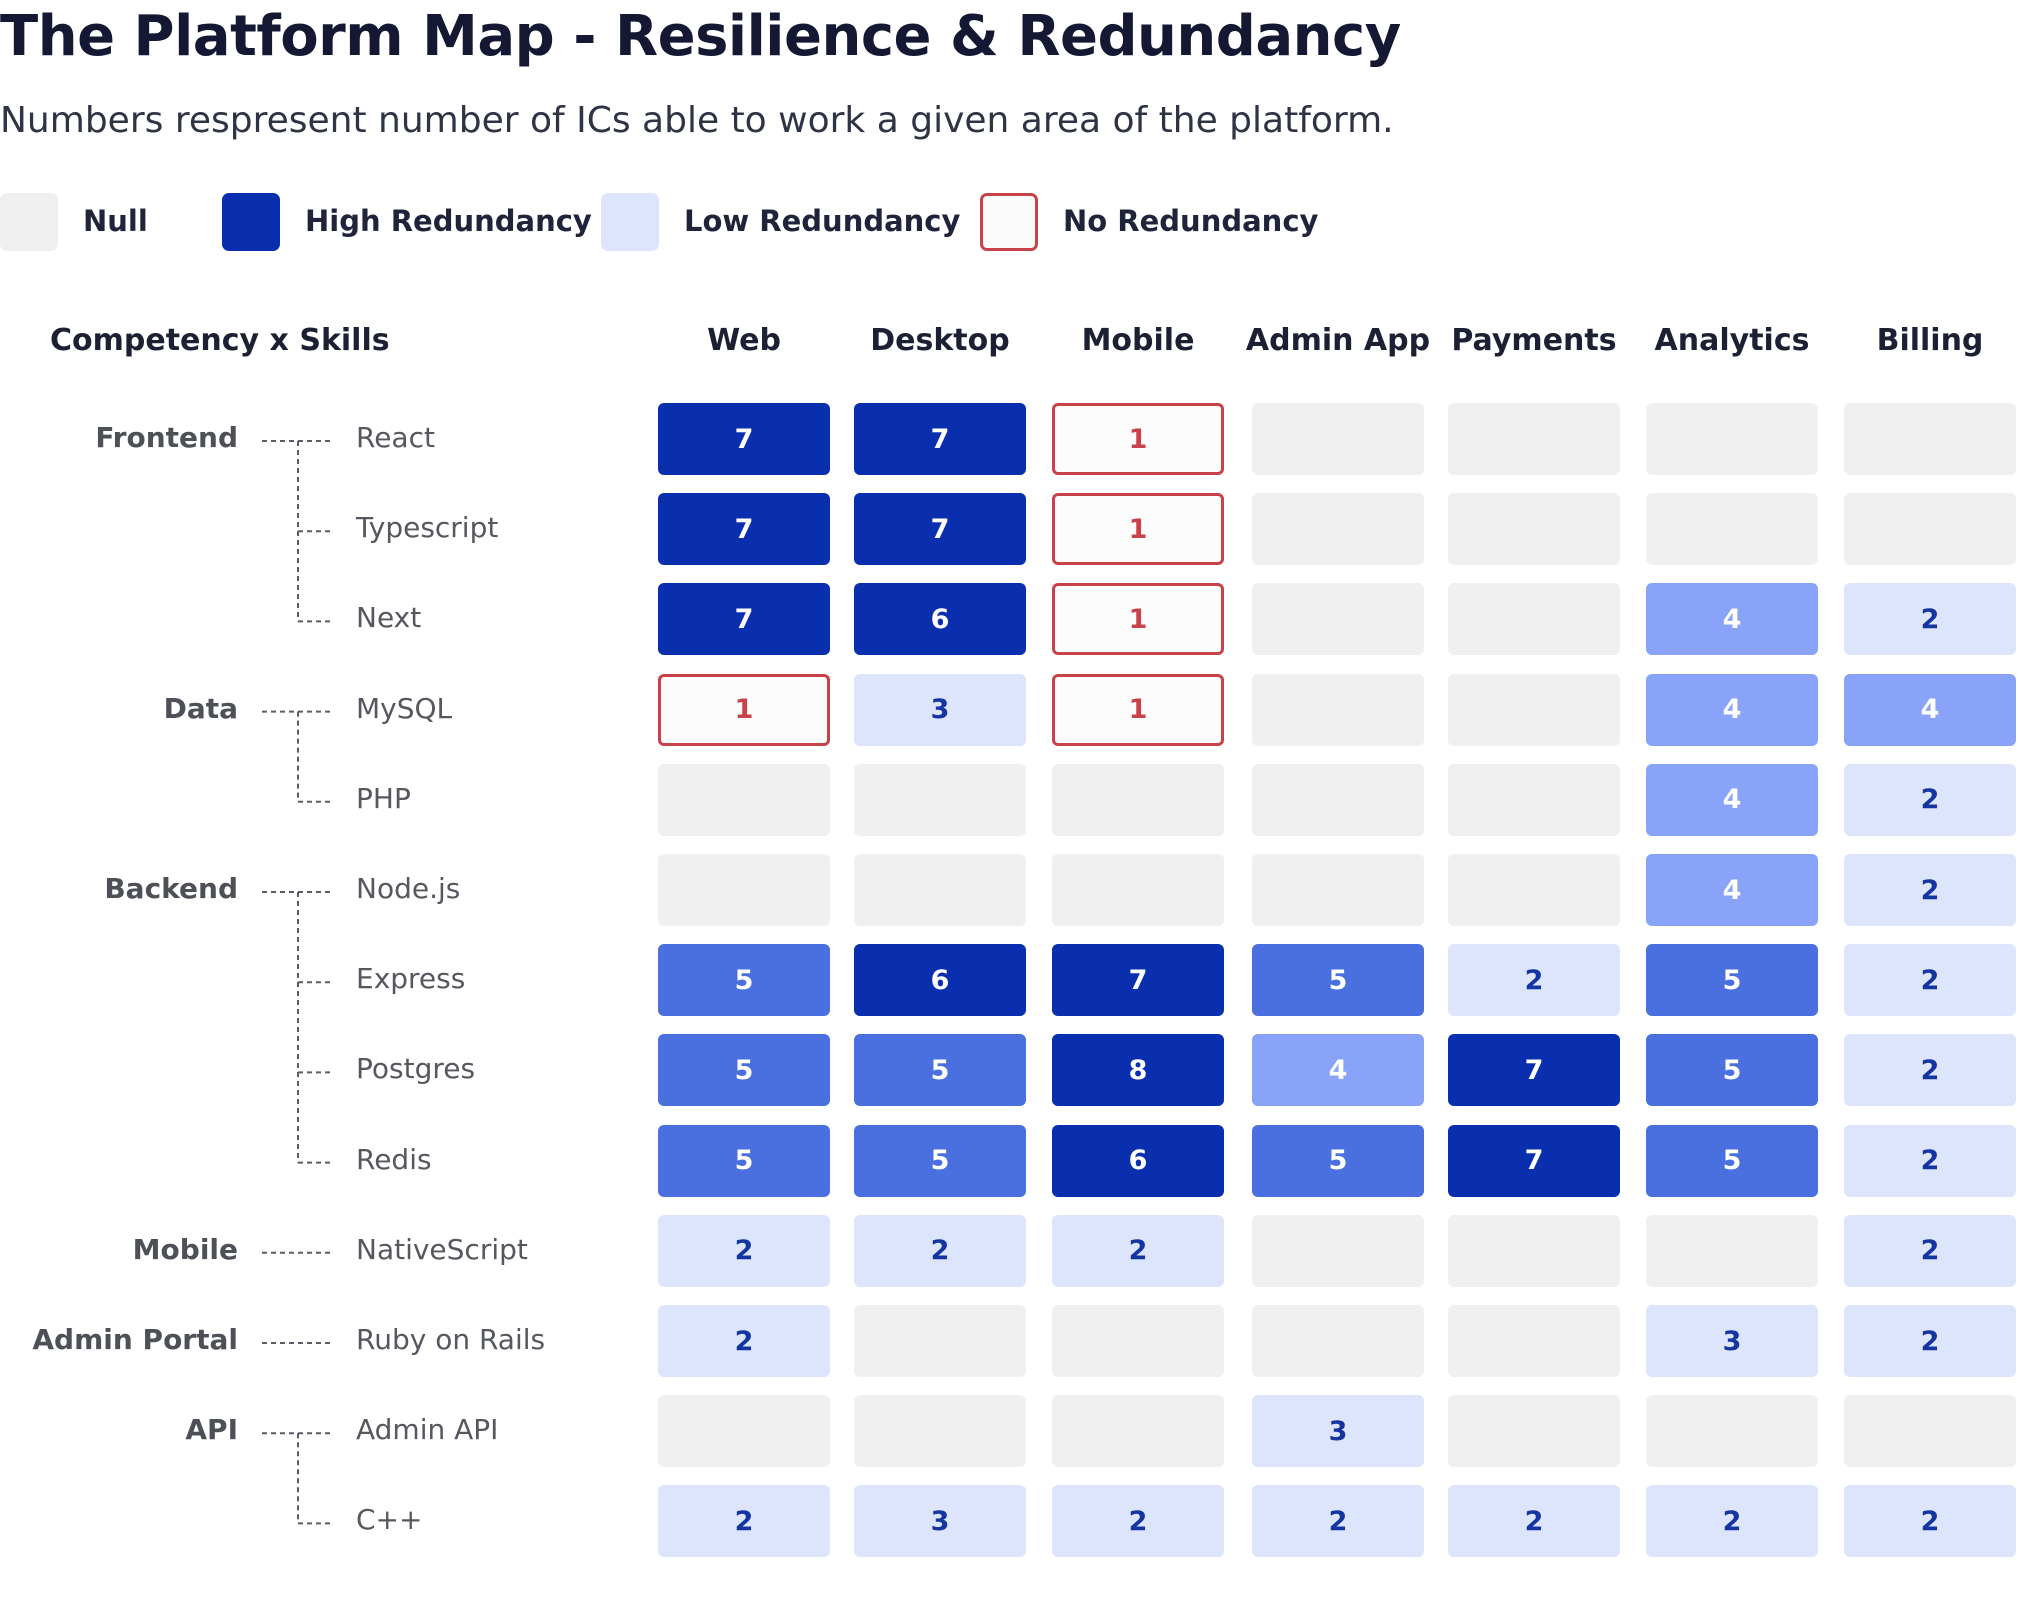 The width and height of the screenshot is (2018, 1620). I want to click on cell-value: 6, so click(1138, 1161).